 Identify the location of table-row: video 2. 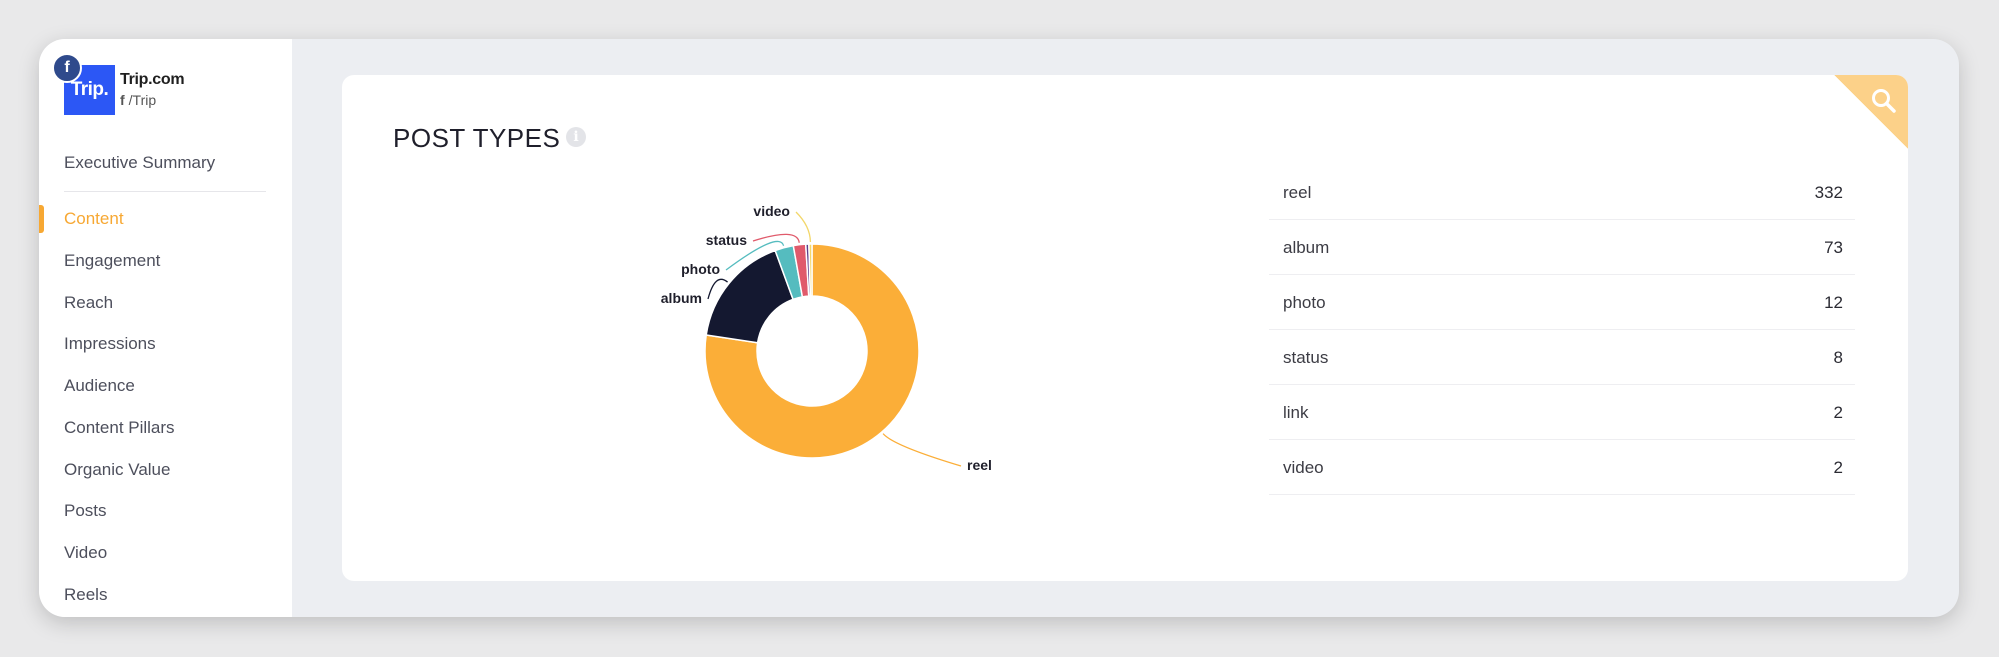
(1562, 467).